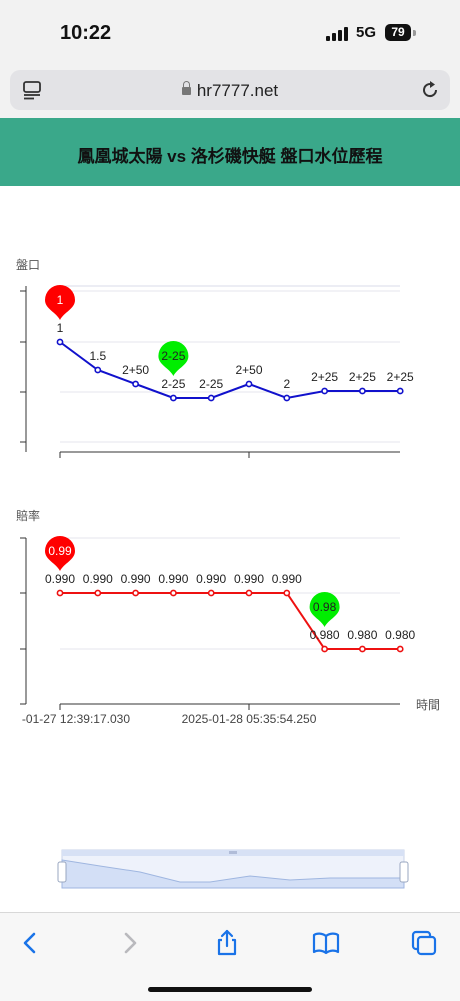  I want to click on signal-icon, so click(338, 34).